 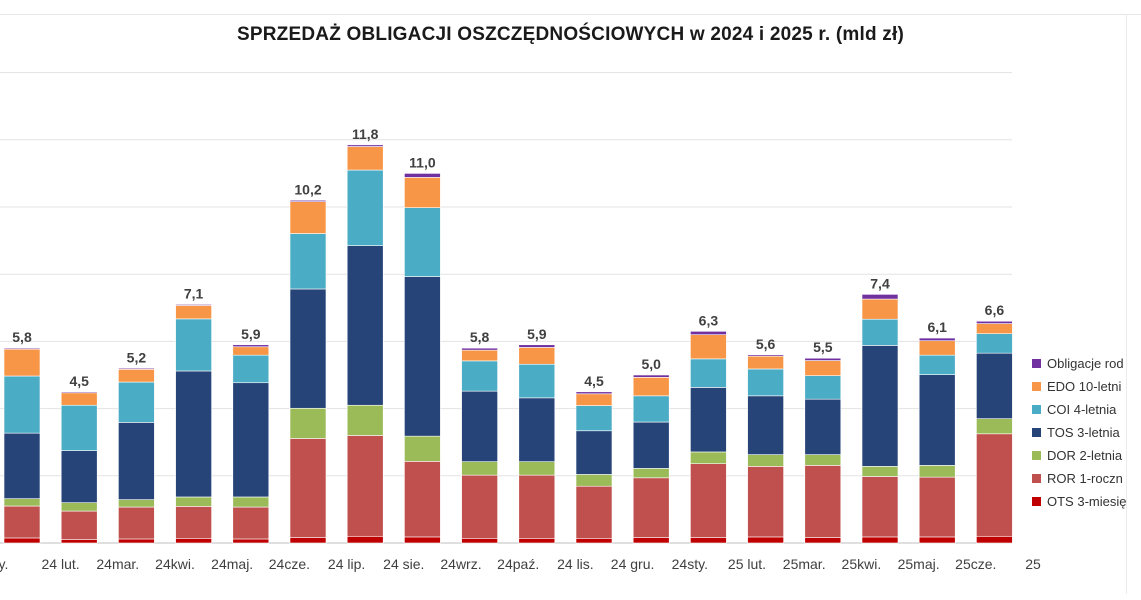 What do you see at coordinates (823, 347) in the screenshot?
I see `total-label: 5,5` at bounding box center [823, 347].